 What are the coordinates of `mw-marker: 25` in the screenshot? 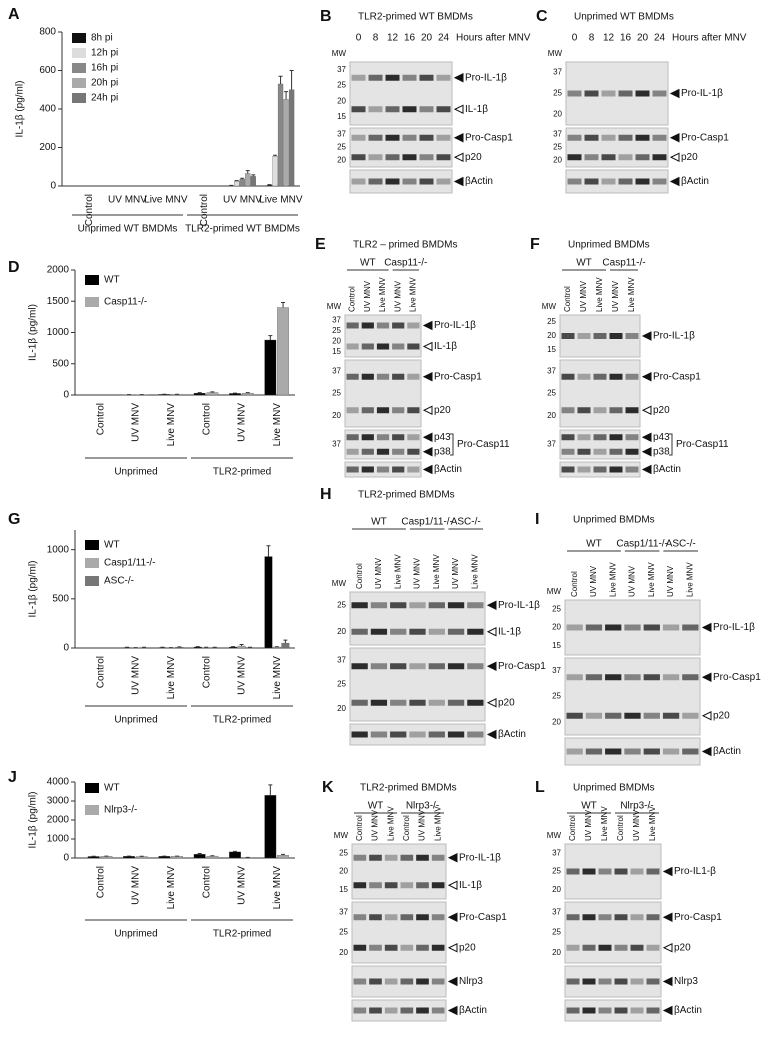 It's located at (343, 932).